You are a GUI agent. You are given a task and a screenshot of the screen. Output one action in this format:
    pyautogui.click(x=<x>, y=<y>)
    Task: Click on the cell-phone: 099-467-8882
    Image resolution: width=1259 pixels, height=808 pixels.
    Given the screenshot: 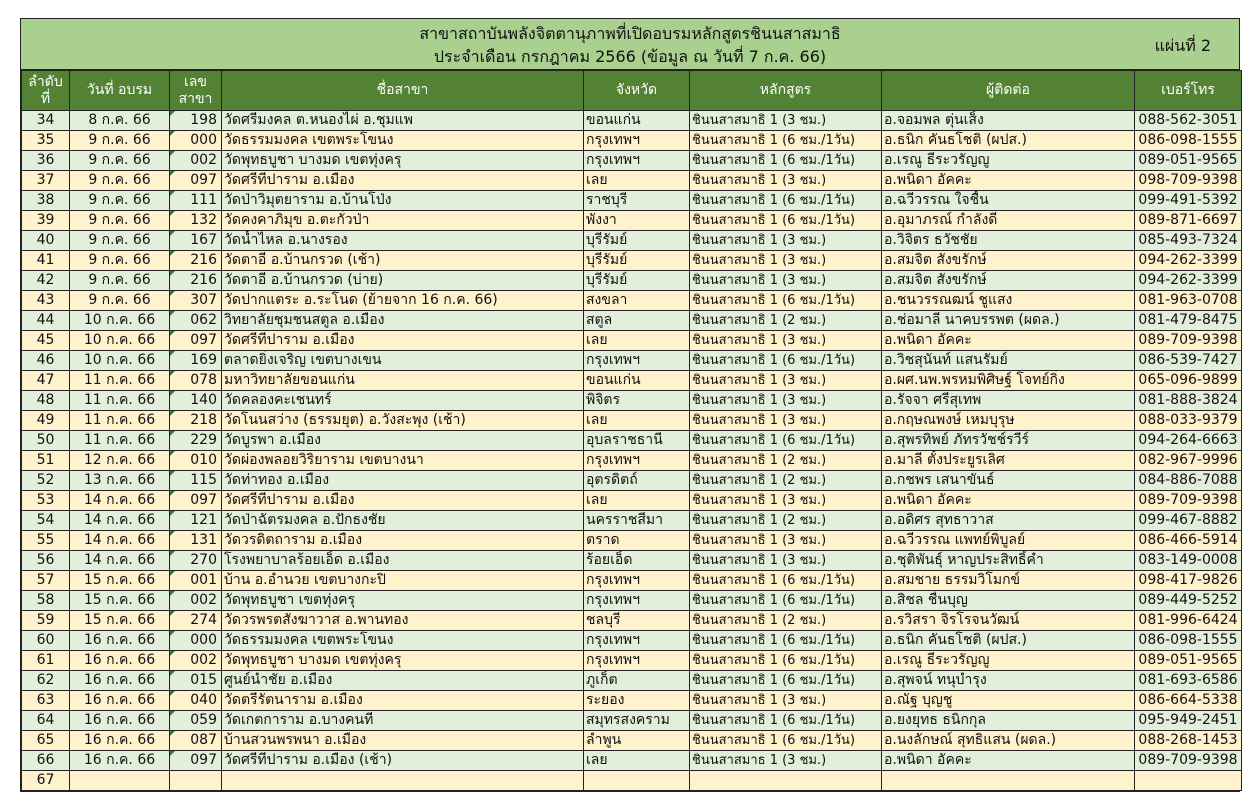 What is the action you would take?
    pyautogui.click(x=1188, y=520)
    